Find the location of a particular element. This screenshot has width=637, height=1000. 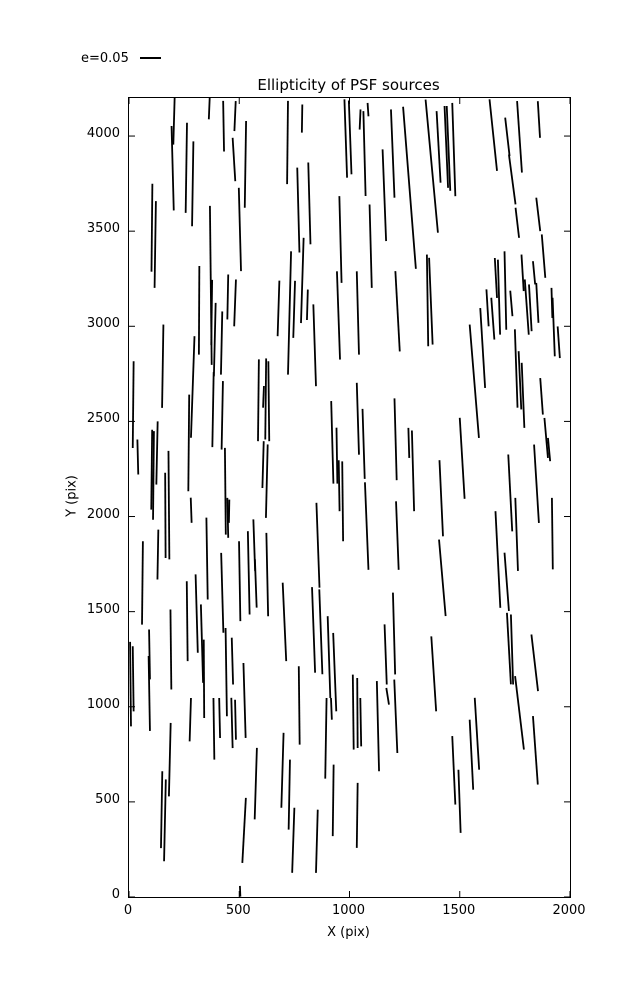

y-tick-label: 2000 is located at coordinates (103, 514).